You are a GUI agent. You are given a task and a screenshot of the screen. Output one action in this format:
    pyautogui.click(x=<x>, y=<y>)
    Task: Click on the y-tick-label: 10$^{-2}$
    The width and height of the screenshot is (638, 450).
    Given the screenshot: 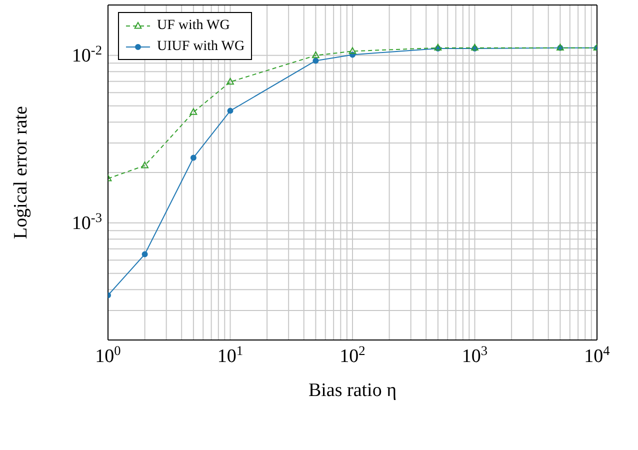 What is the action you would take?
    pyautogui.click(x=87, y=54)
    